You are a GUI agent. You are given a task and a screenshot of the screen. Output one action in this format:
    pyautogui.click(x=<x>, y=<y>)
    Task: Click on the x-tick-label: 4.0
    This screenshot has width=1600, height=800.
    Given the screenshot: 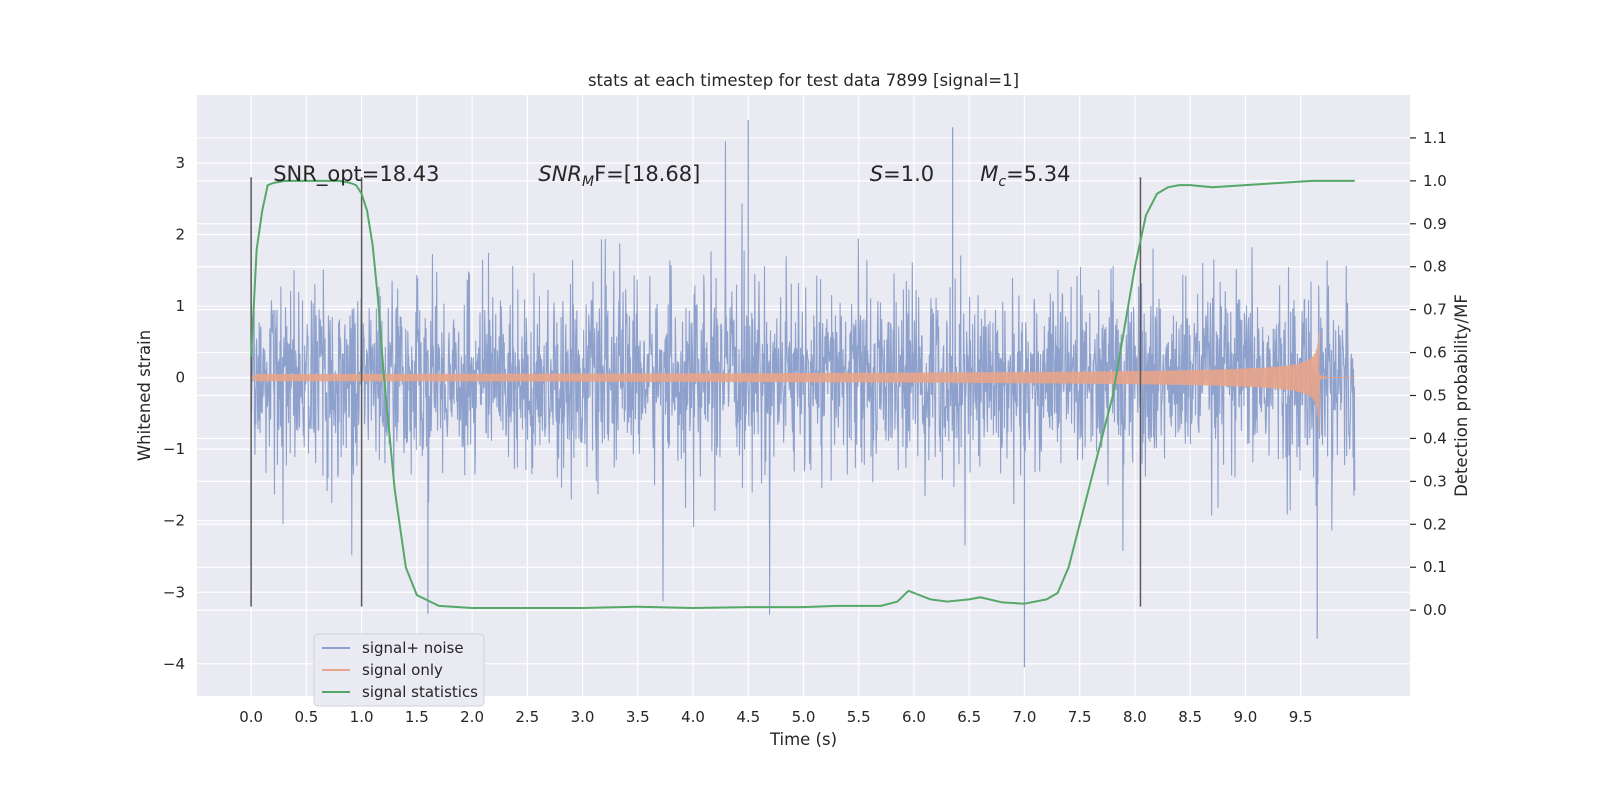 What is the action you would take?
    pyautogui.click(x=693, y=717)
    